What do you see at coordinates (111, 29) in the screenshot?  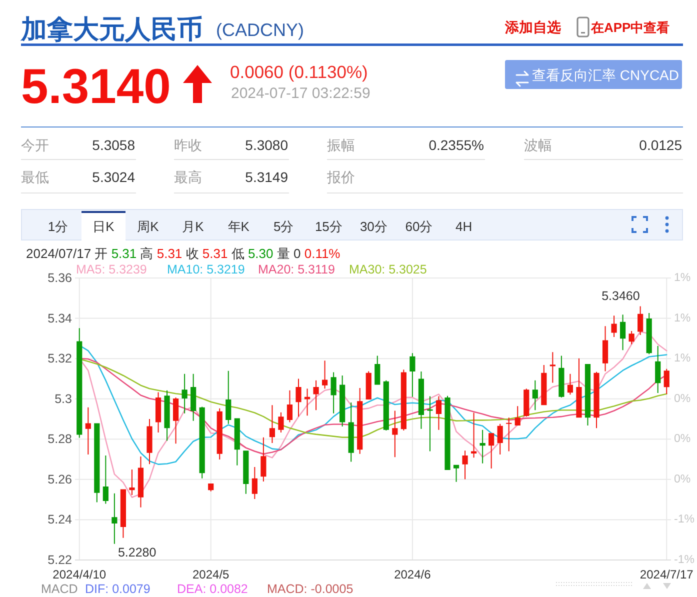 I see `chart-title: 加拿大元人民币` at bounding box center [111, 29].